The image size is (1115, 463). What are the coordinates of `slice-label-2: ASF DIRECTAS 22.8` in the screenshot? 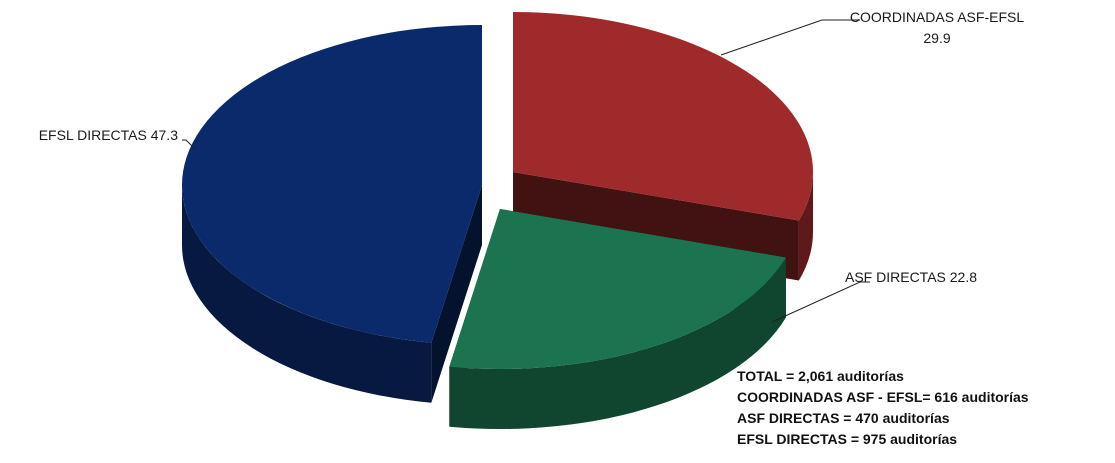 It's located at (911, 277).